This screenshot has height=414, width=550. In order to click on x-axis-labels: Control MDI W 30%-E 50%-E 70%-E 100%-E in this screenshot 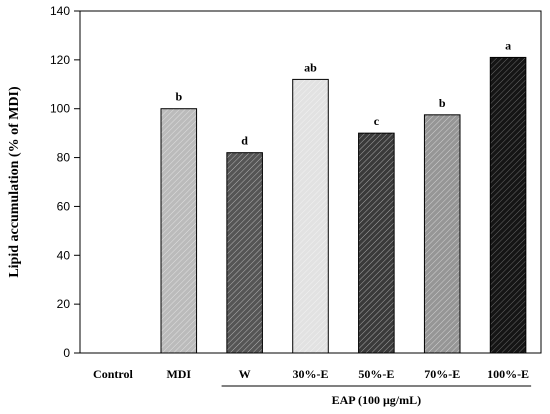, I will do `click(311, 374)`.